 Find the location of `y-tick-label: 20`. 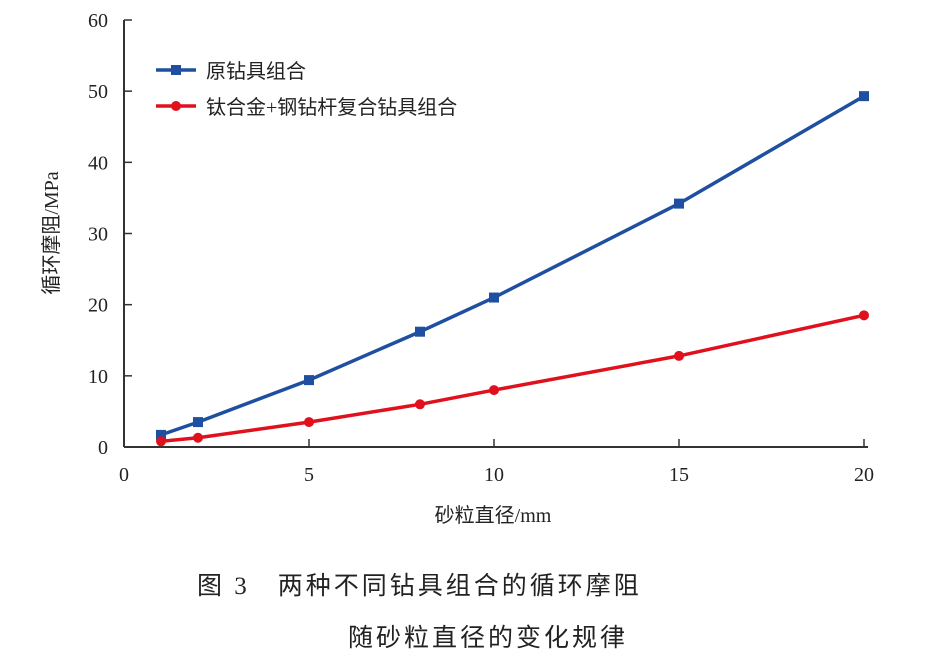

y-tick-label: 20 is located at coordinates (98, 306).